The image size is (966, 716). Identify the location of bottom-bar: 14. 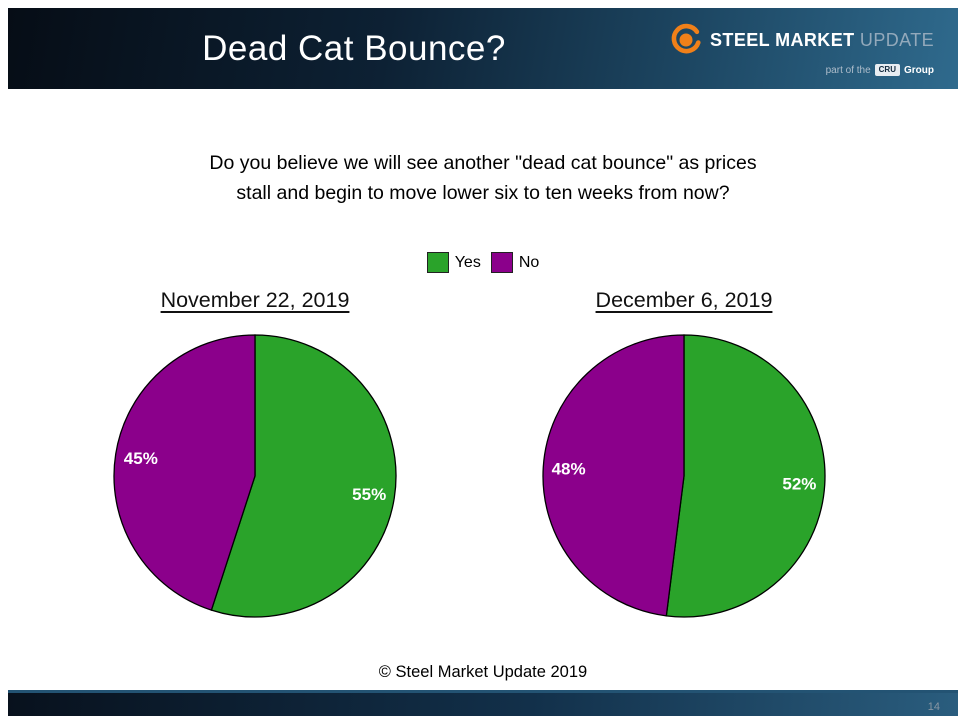
(483, 703).